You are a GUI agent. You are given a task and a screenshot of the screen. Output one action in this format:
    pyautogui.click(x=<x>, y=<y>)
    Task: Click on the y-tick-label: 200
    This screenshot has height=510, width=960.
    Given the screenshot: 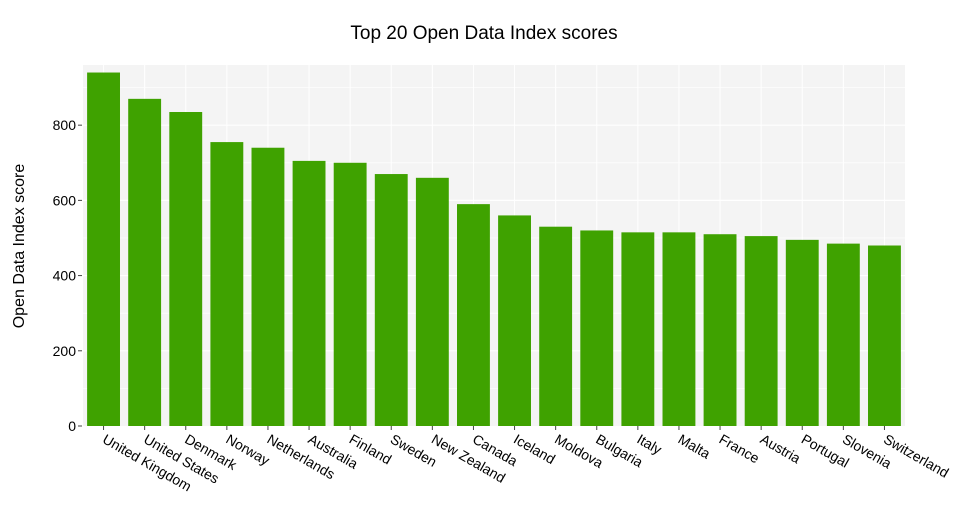 What is the action you would take?
    pyautogui.click(x=65, y=351)
    